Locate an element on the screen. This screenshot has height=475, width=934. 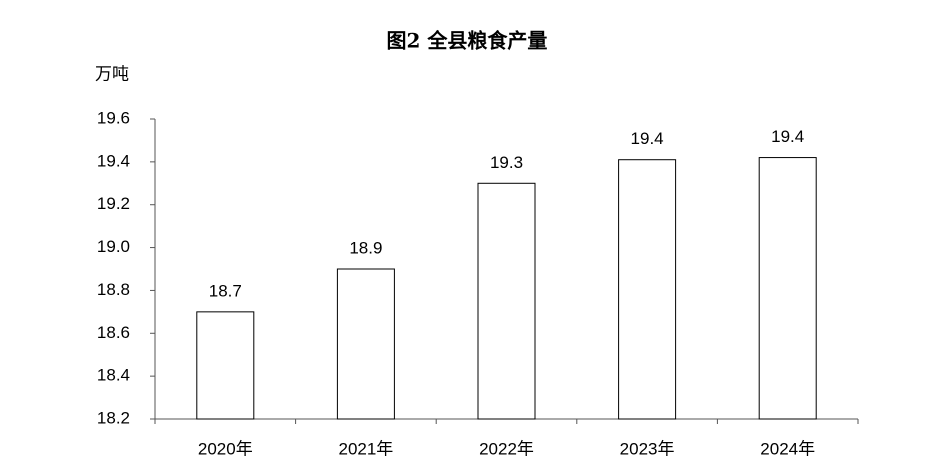
chart-title: 图2 全县粮食产量 is located at coordinates (467, 41).